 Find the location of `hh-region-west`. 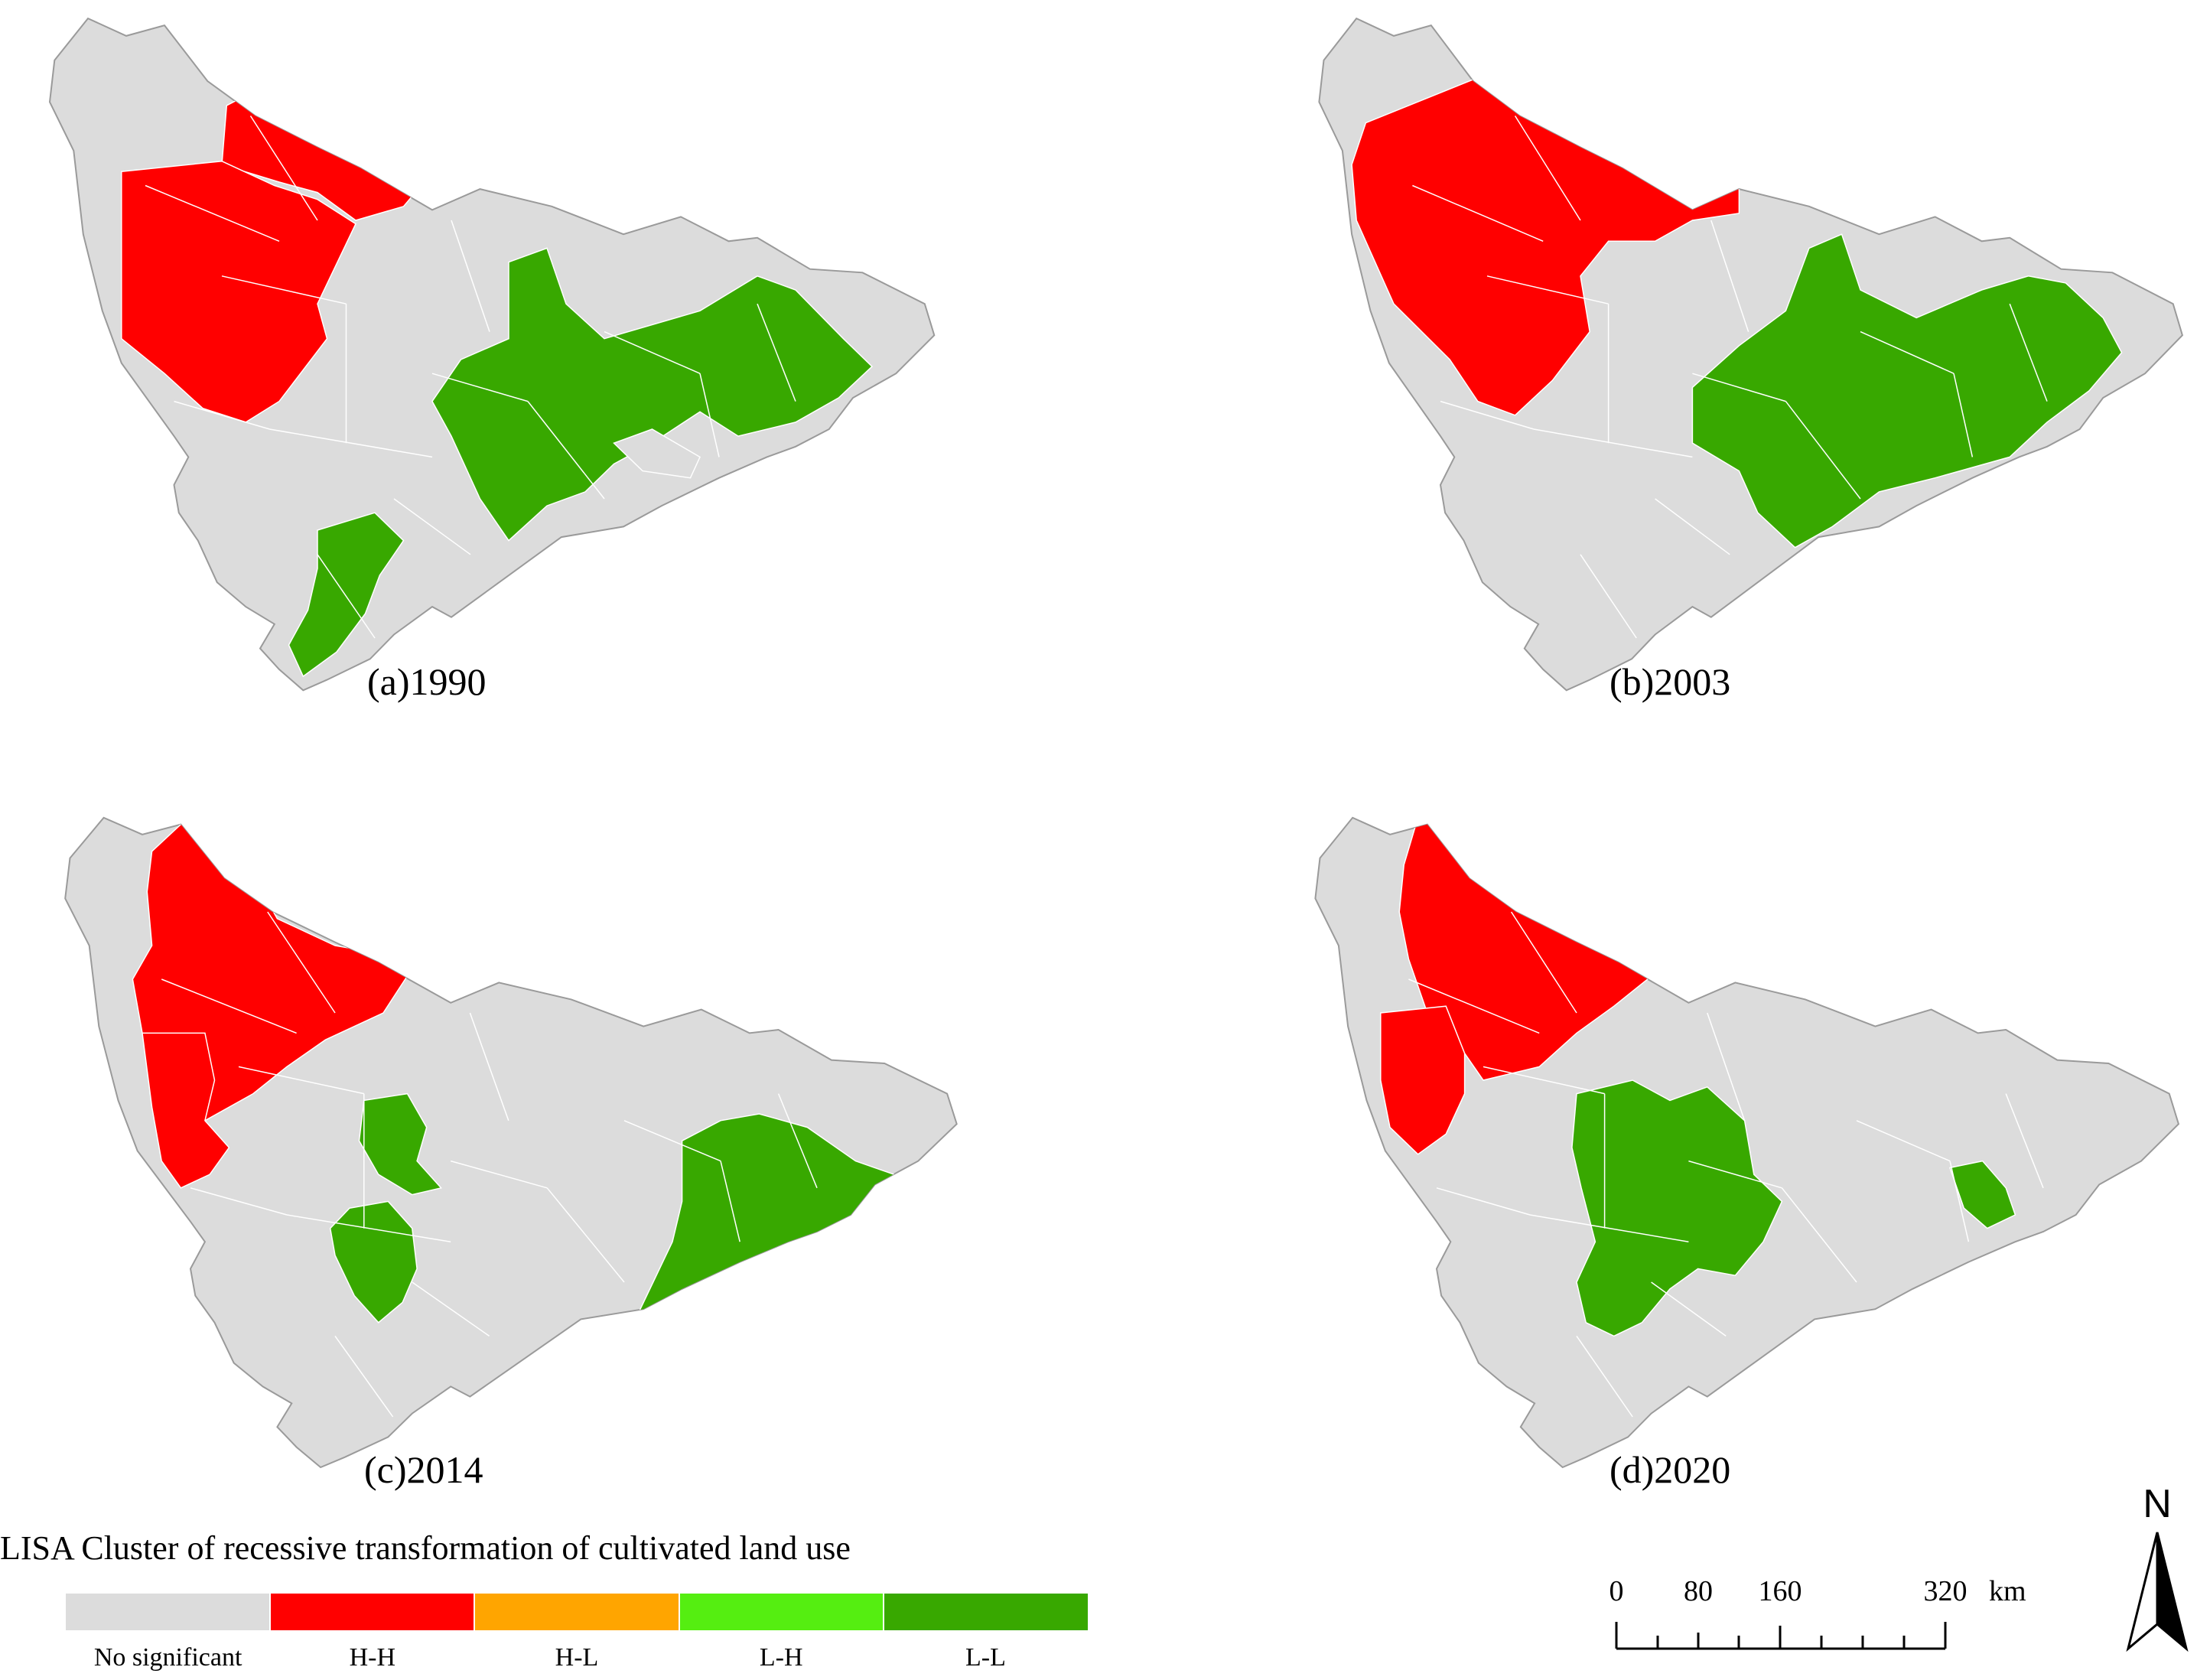

hh-region-west is located at coordinates (238, 291).